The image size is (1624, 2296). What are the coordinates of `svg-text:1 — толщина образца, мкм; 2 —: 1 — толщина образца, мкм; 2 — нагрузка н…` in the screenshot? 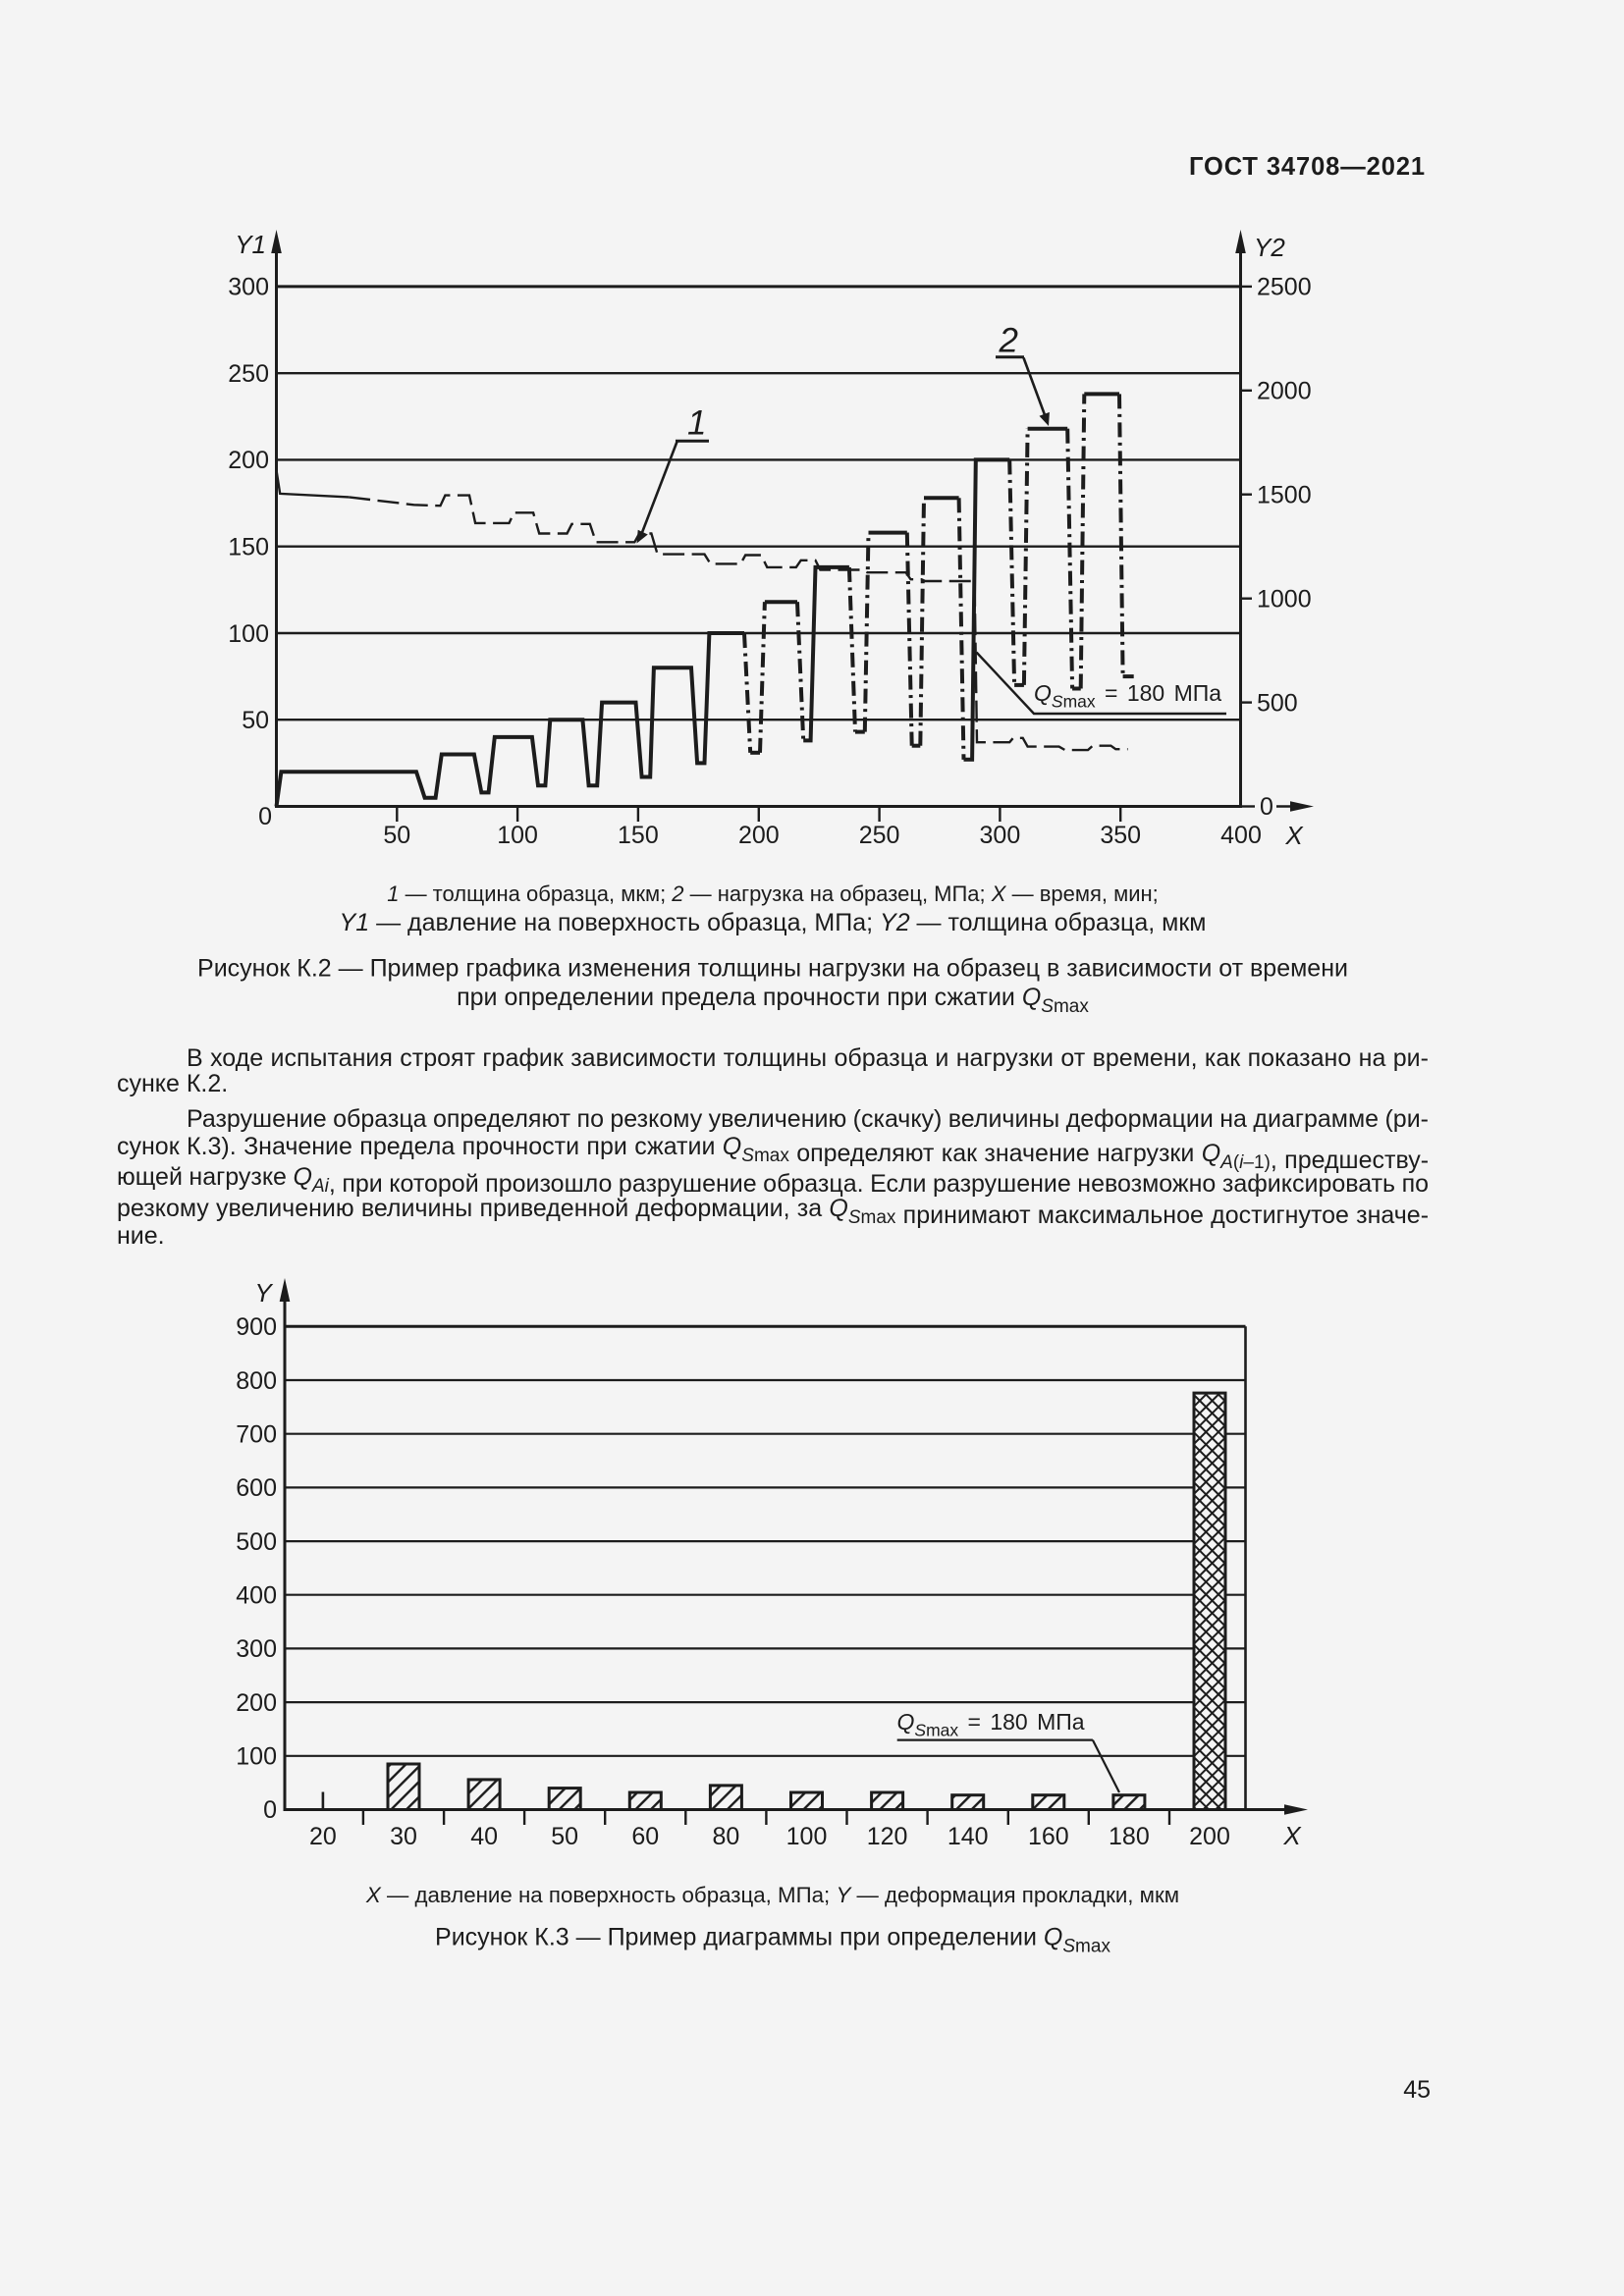 It's located at (773, 893).